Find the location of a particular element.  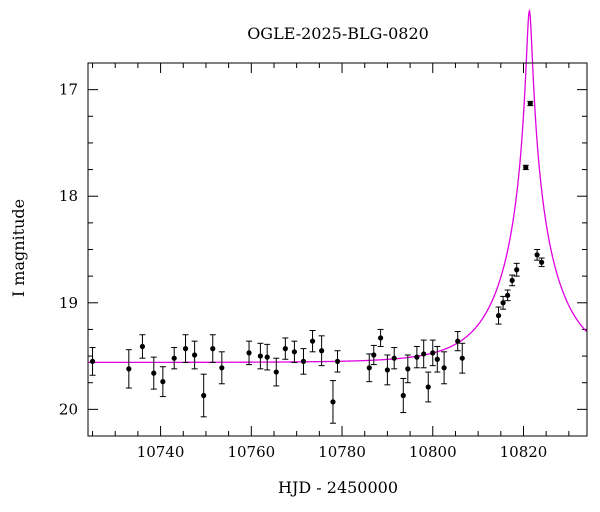

y-tick-label: 18 is located at coordinates (68, 196).